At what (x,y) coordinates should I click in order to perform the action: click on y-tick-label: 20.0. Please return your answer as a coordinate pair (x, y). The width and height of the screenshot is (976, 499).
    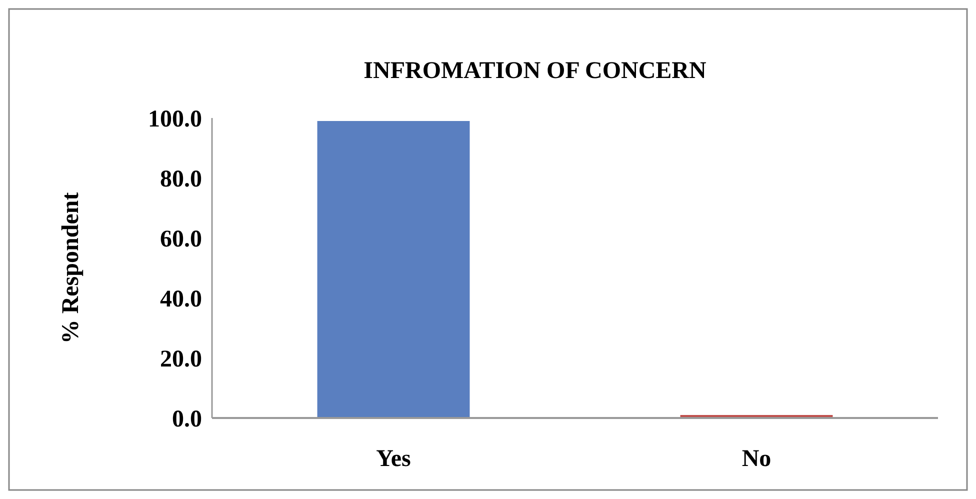
    Looking at the image, I should click on (181, 359).